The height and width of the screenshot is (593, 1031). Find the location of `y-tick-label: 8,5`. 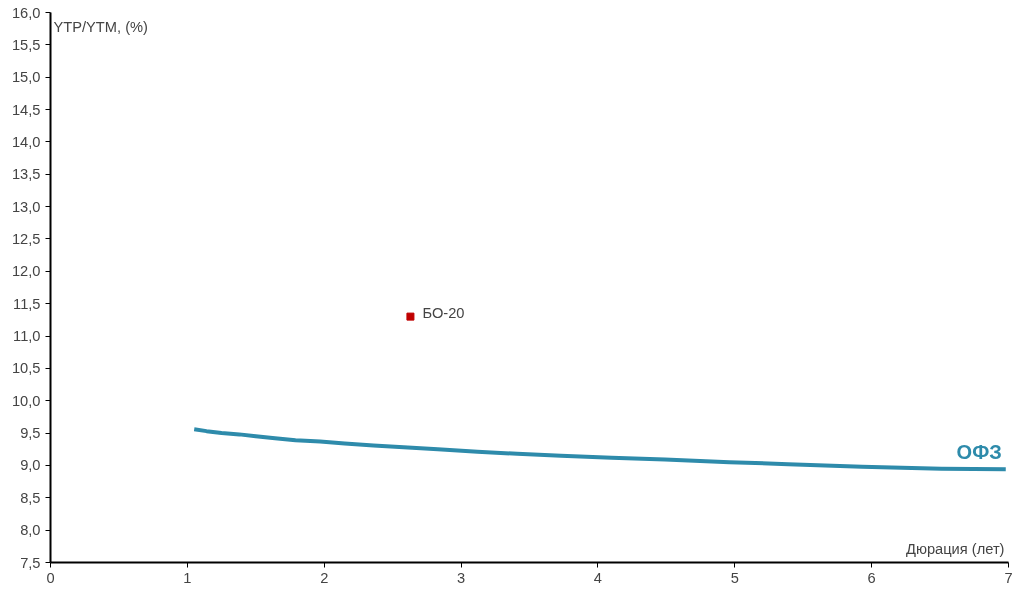

y-tick-label: 8,5 is located at coordinates (30, 497).